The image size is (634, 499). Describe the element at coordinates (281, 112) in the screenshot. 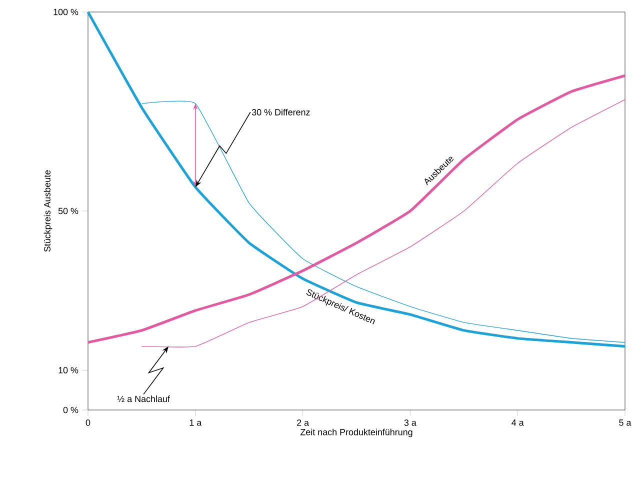

I see `annotation: 30 % Differenz` at that location.